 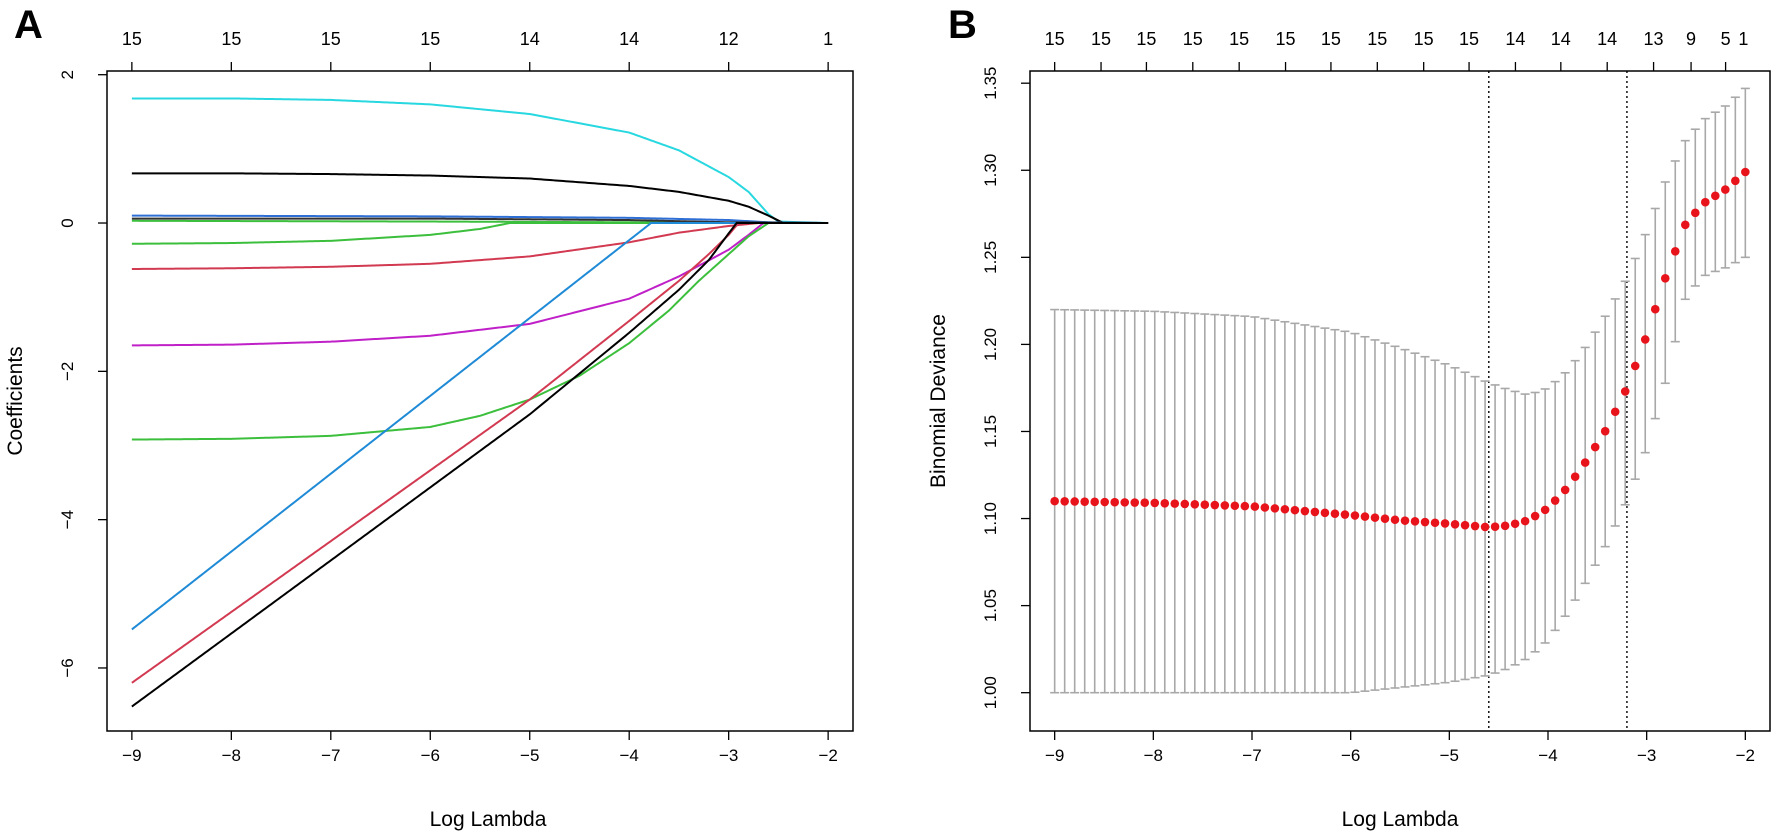 What do you see at coordinates (480, 284) in the screenshot?
I see `coef-line-magenta` at bounding box center [480, 284].